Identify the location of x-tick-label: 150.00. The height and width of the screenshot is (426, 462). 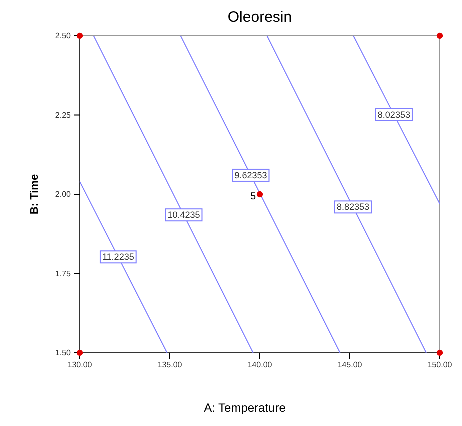
(440, 365).